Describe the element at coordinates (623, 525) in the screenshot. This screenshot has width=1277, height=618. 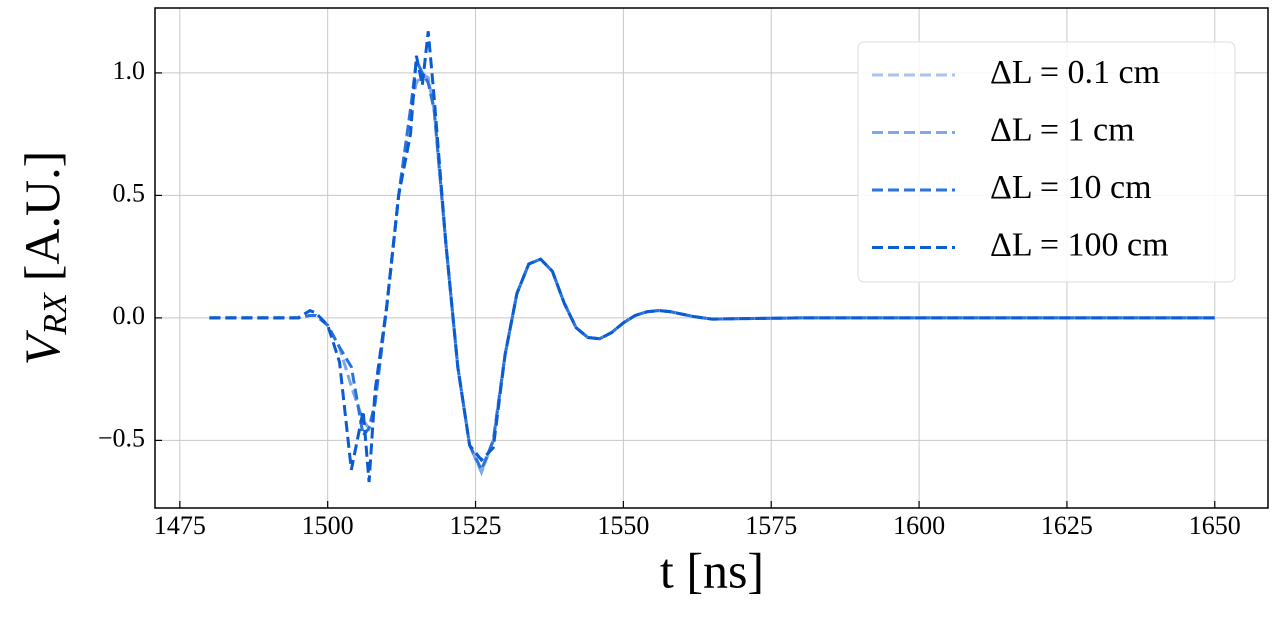
I see `x-tick-label: 1550` at that location.